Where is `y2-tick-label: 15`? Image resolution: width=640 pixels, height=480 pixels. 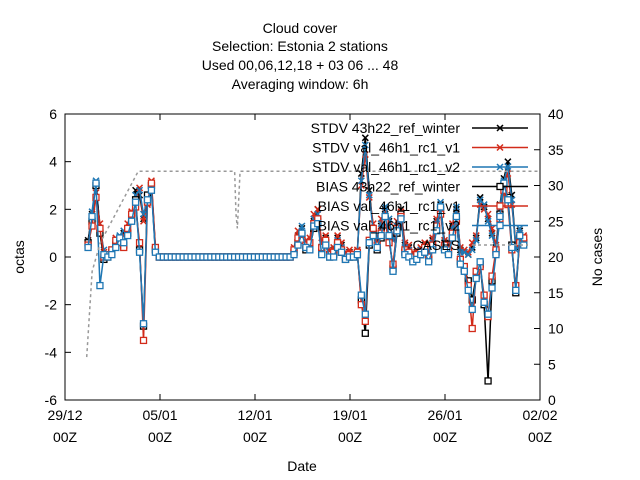
y2-tick-label: 15 is located at coordinates (556, 293).